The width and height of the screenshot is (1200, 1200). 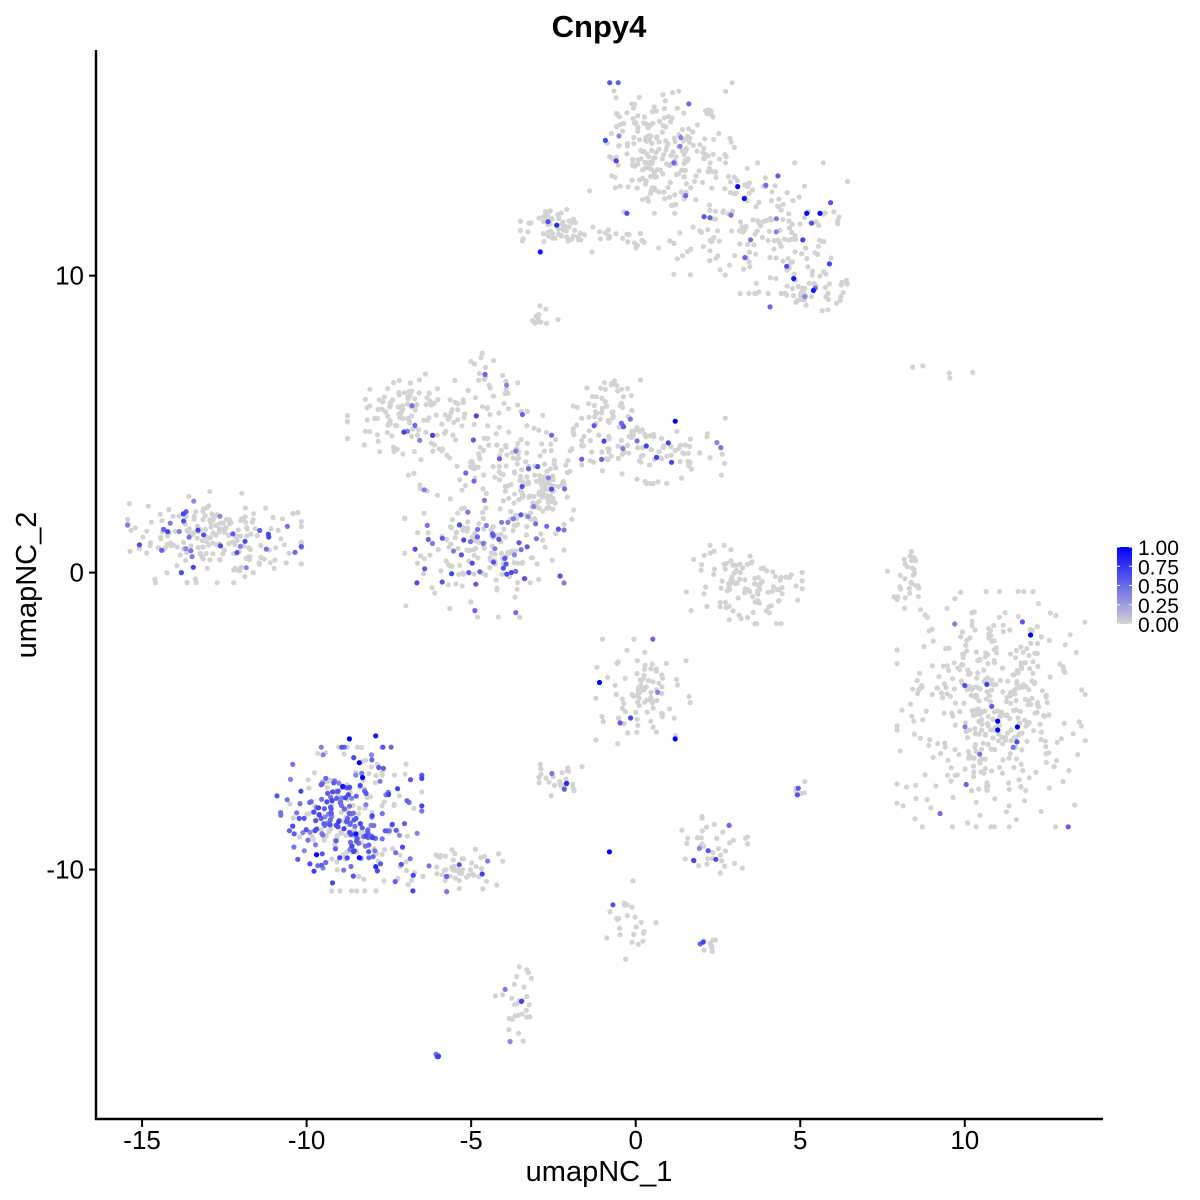 I want to click on legend-color-bar, so click(x=1124, y=585).